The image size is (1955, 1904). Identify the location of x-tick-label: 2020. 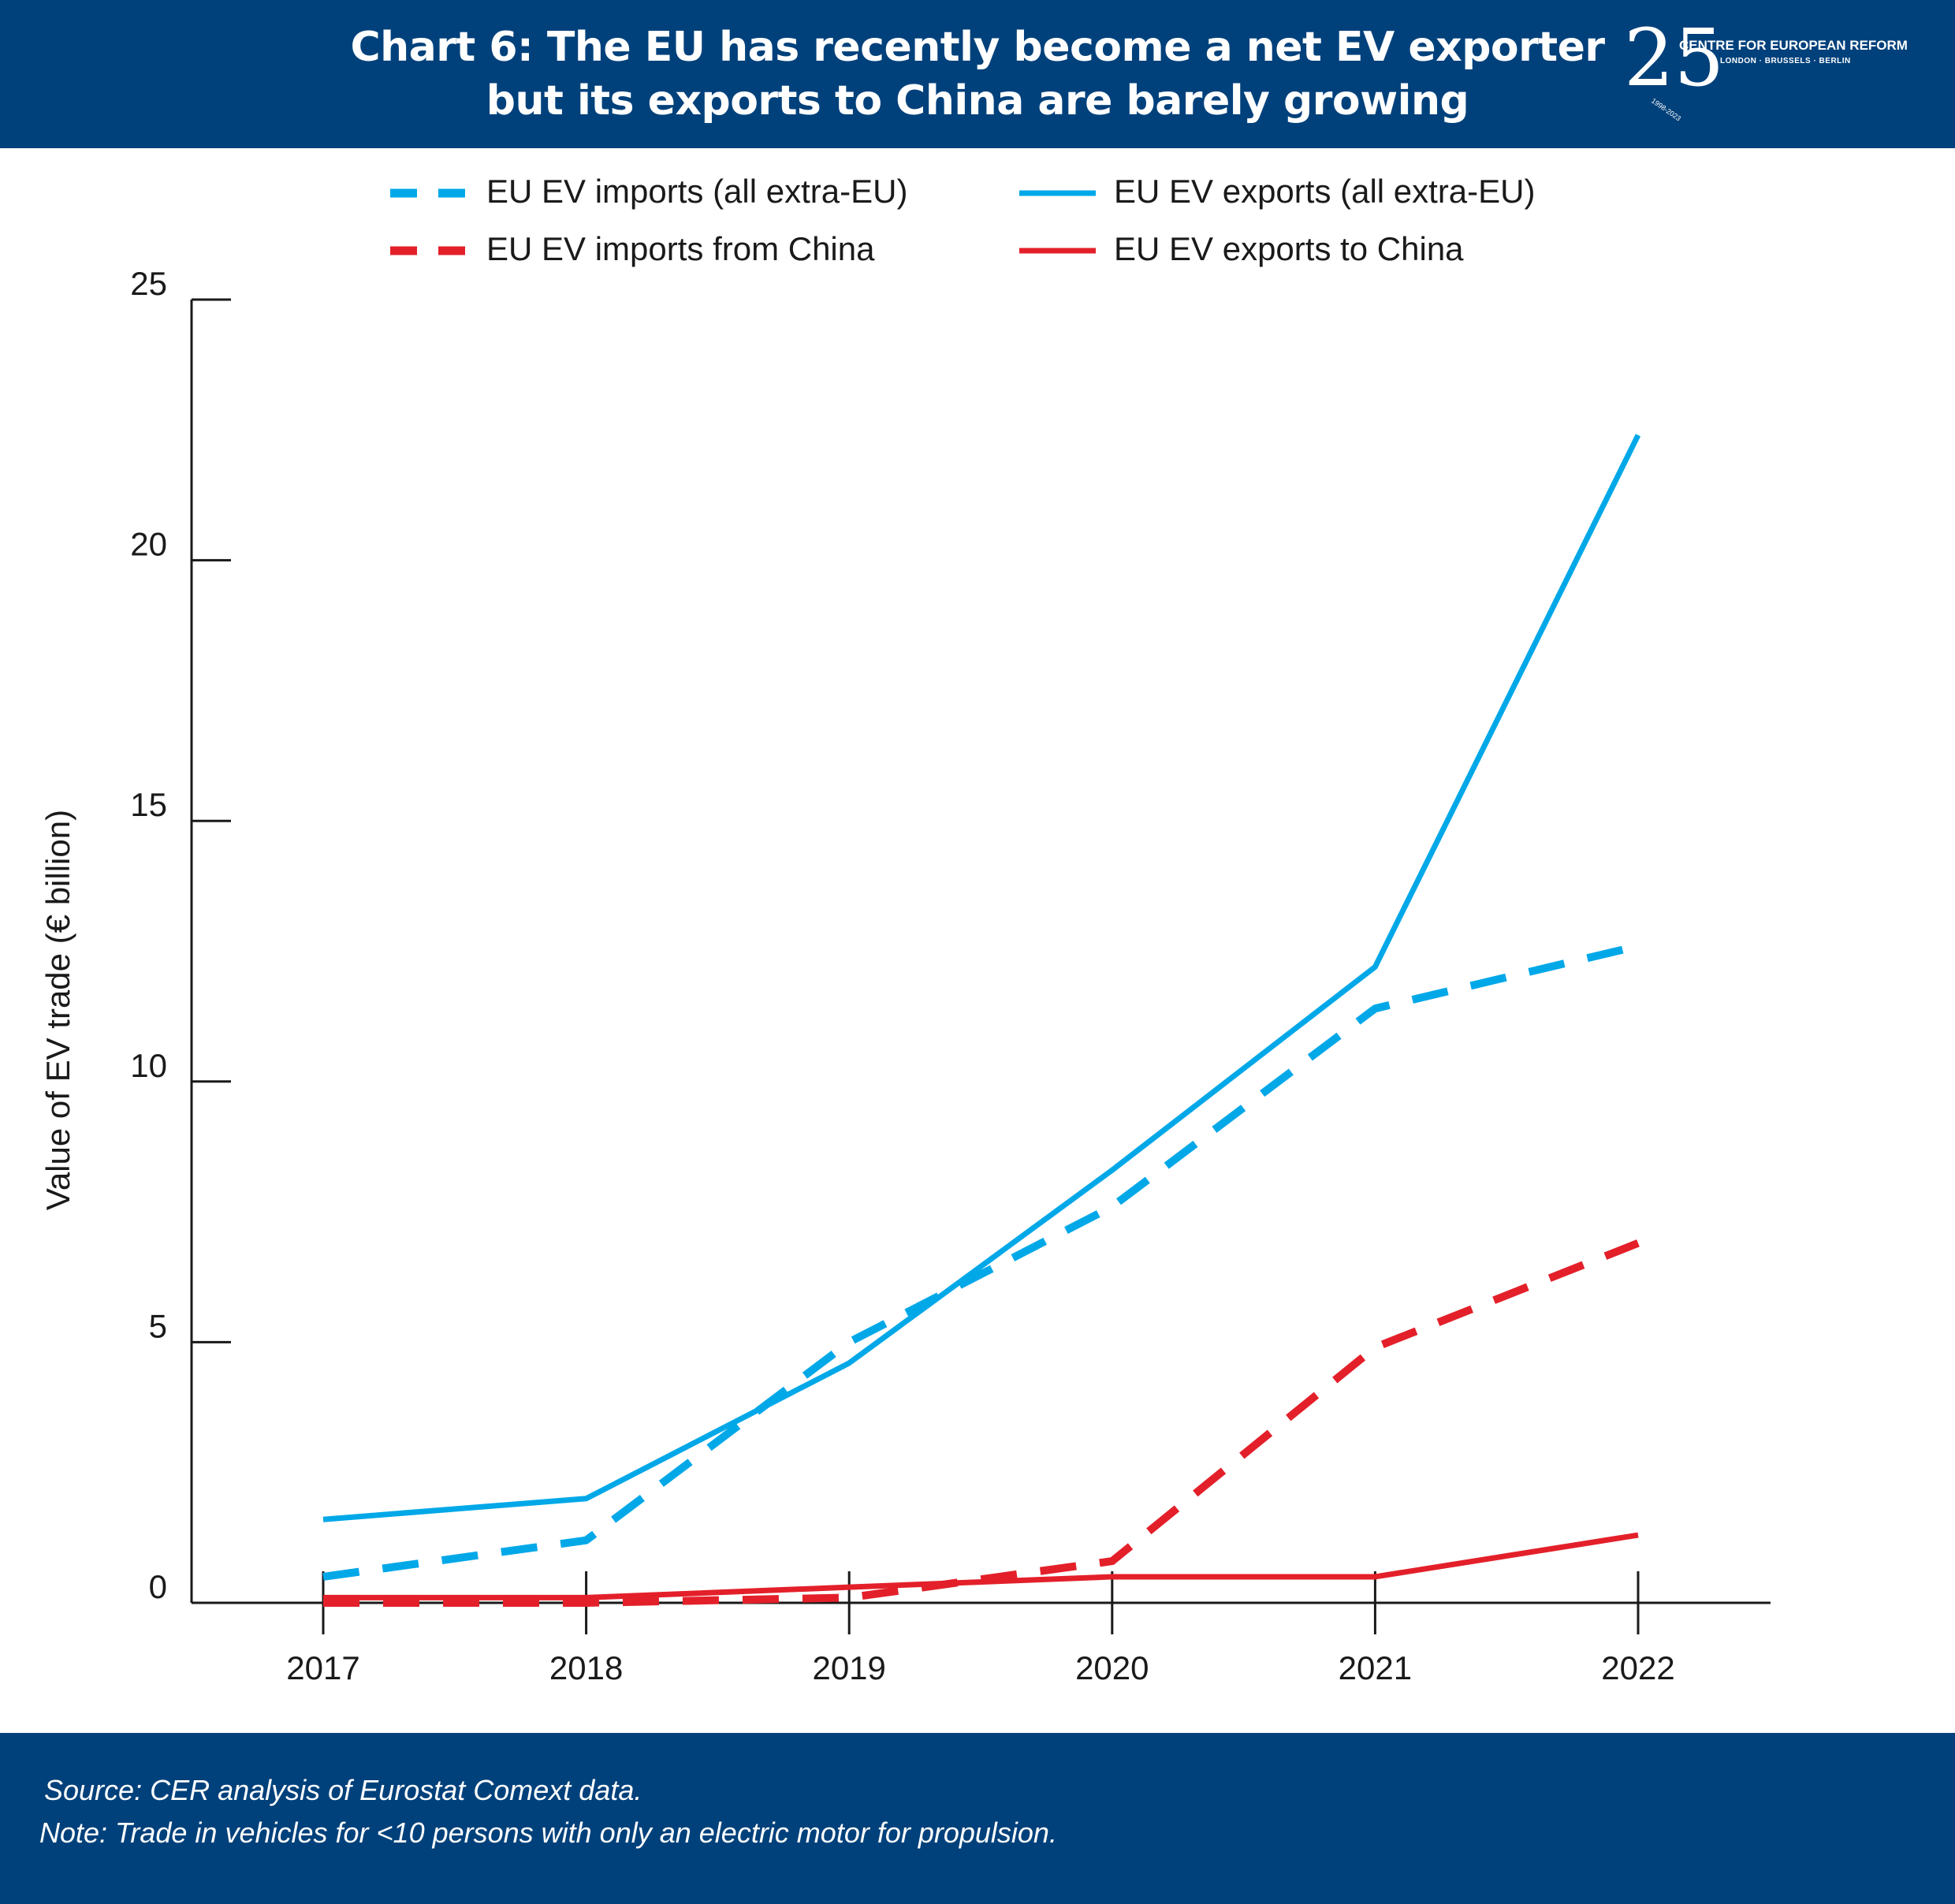
(1112, 1667).